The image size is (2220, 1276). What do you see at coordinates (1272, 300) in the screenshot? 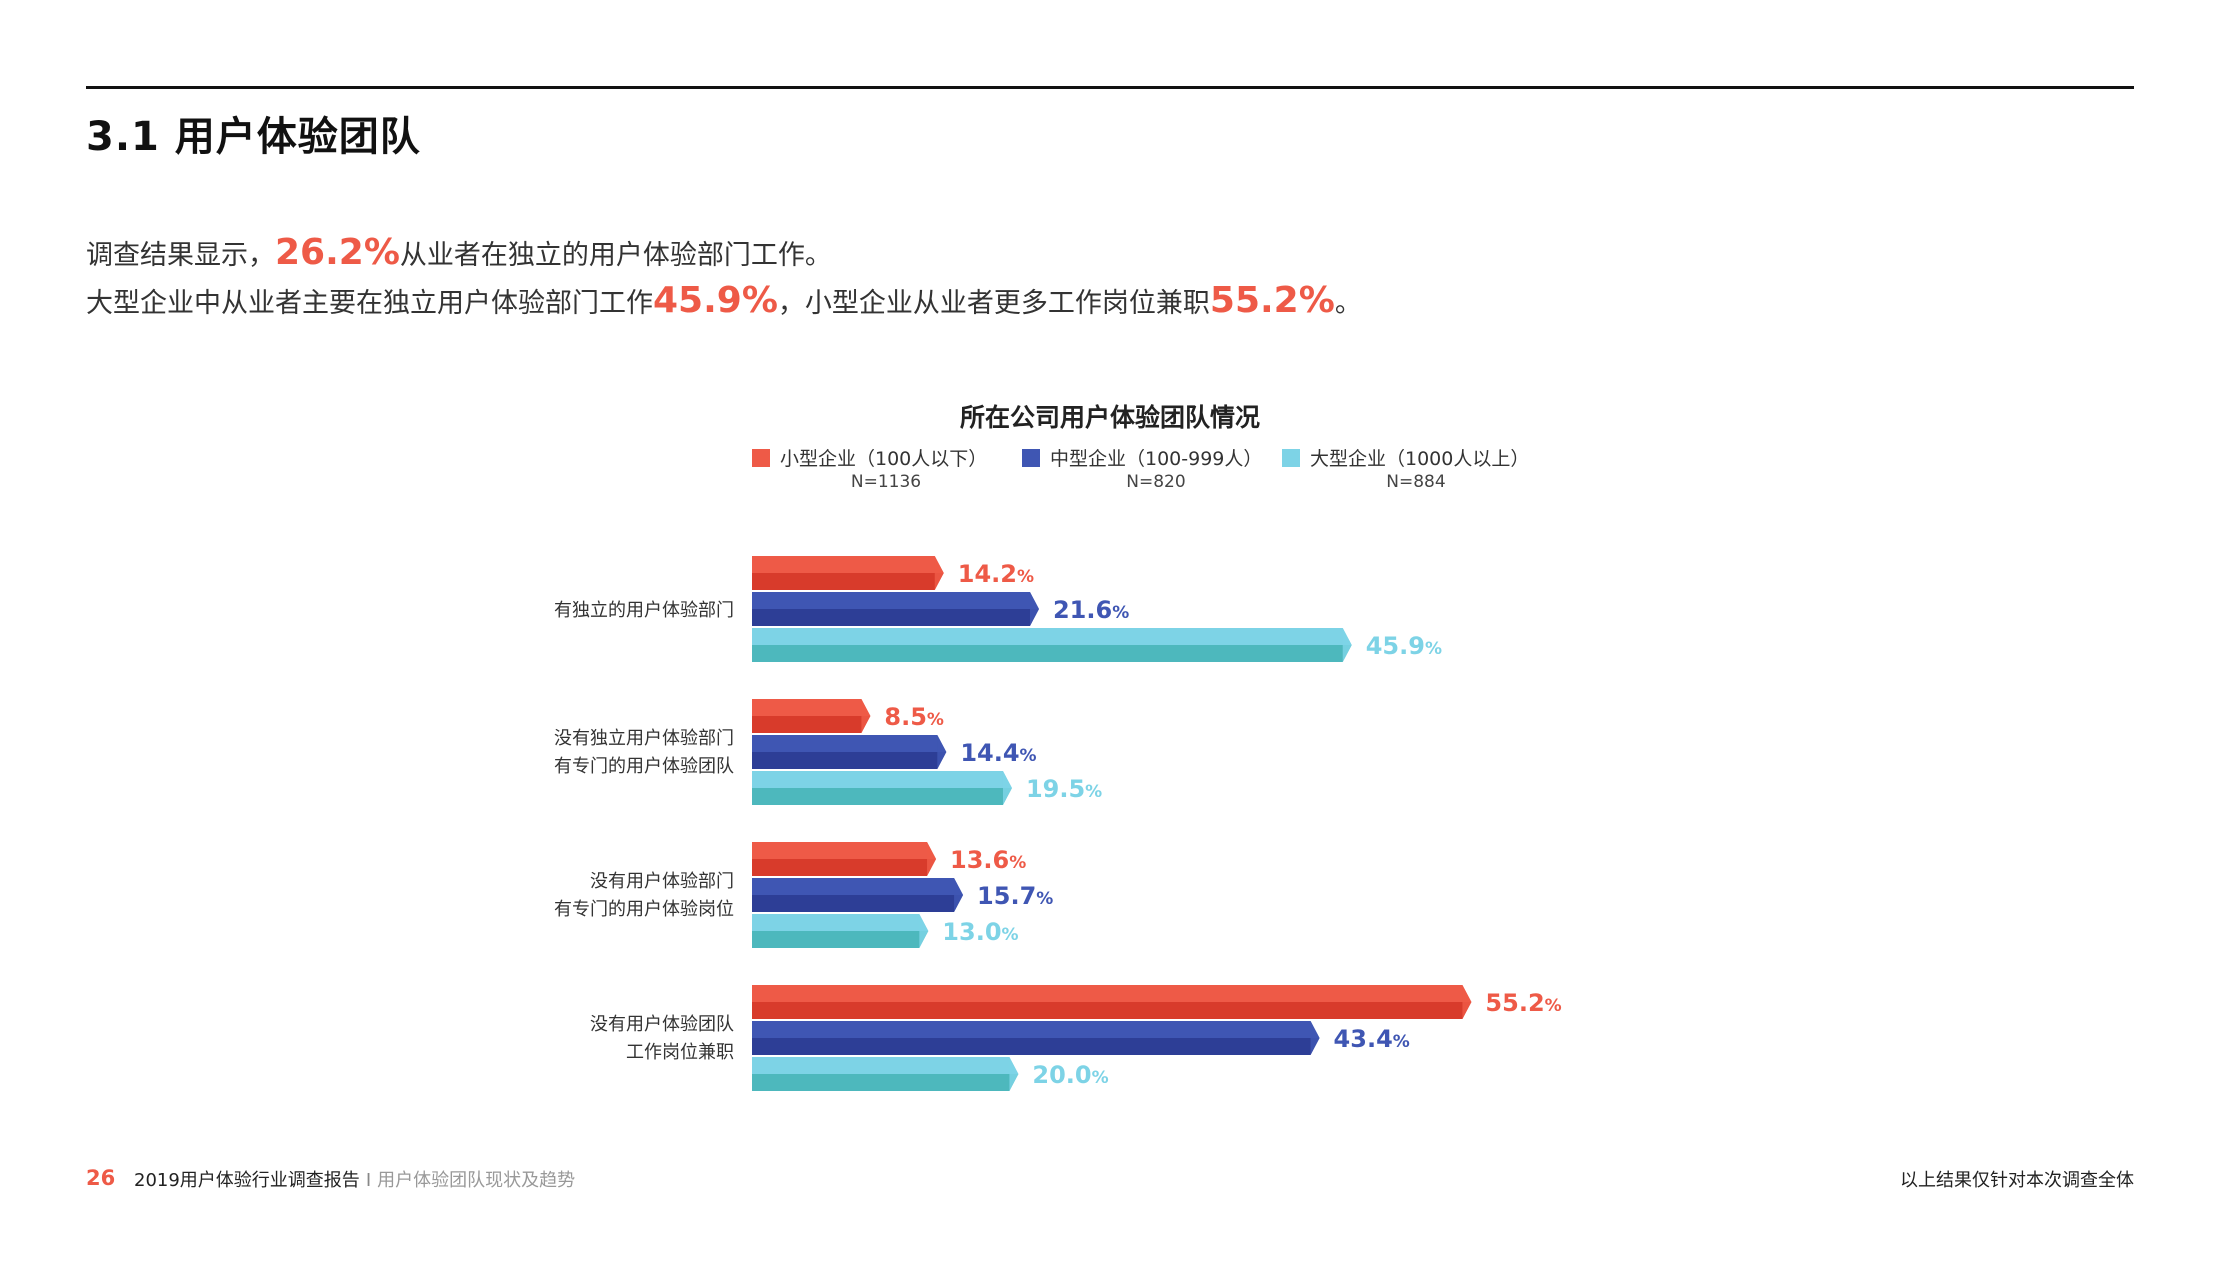
I see `summary-highlight-3: 55.2%` at bounding box center [1272, 300].